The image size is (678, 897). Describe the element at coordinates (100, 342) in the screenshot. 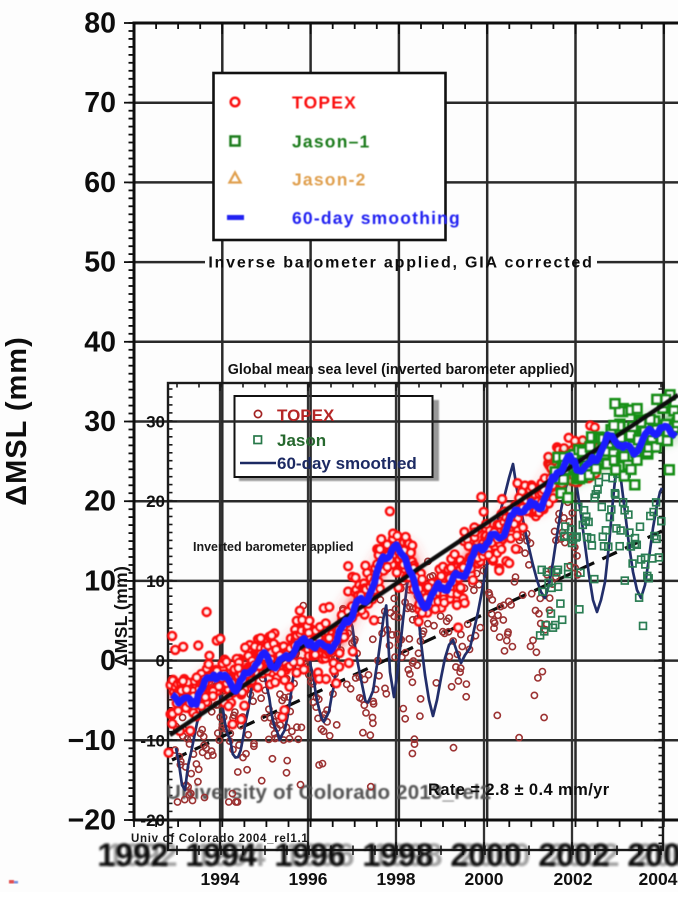

I see `svg-text: 40` at that location.